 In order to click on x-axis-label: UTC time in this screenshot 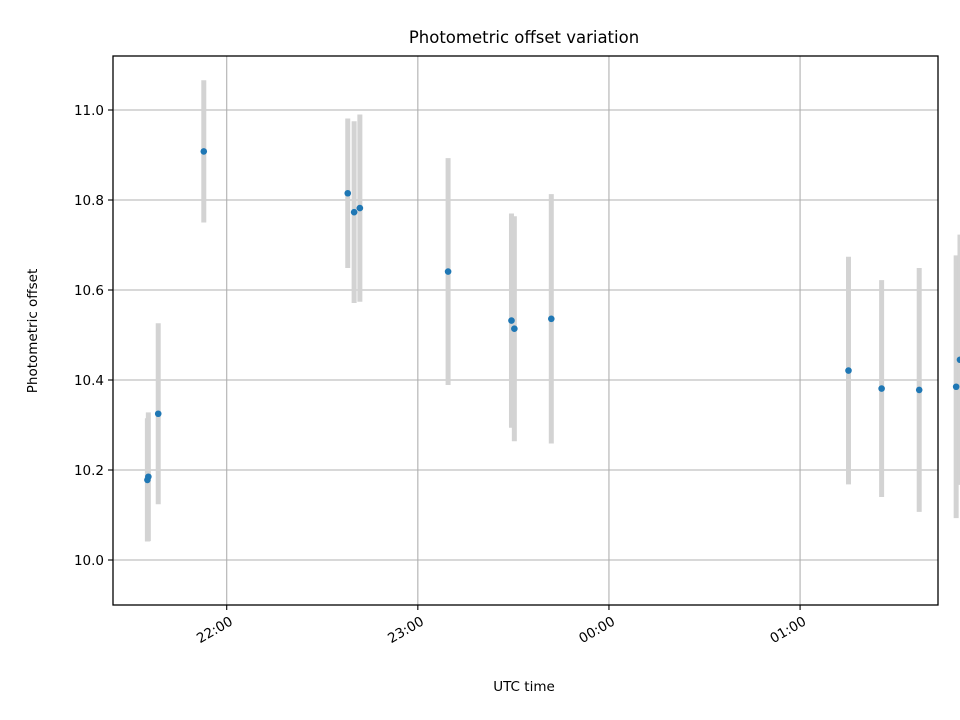, I will do `click(524, 687)`.